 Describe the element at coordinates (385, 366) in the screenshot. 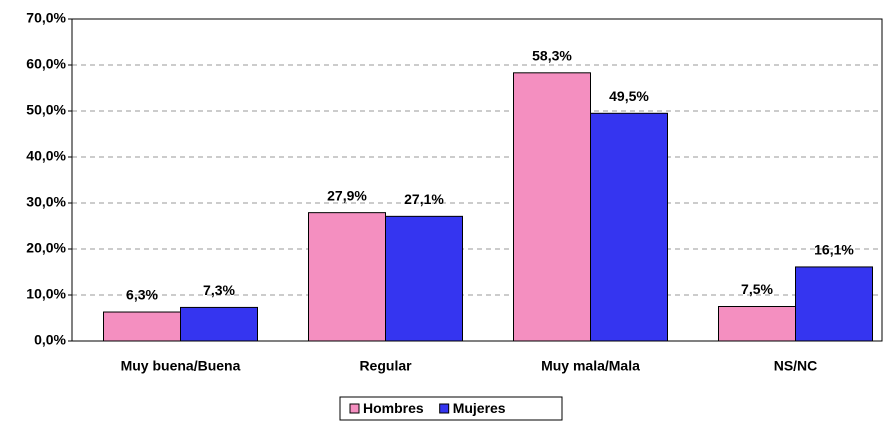

I see `x-tick-label: Regular` at that location.